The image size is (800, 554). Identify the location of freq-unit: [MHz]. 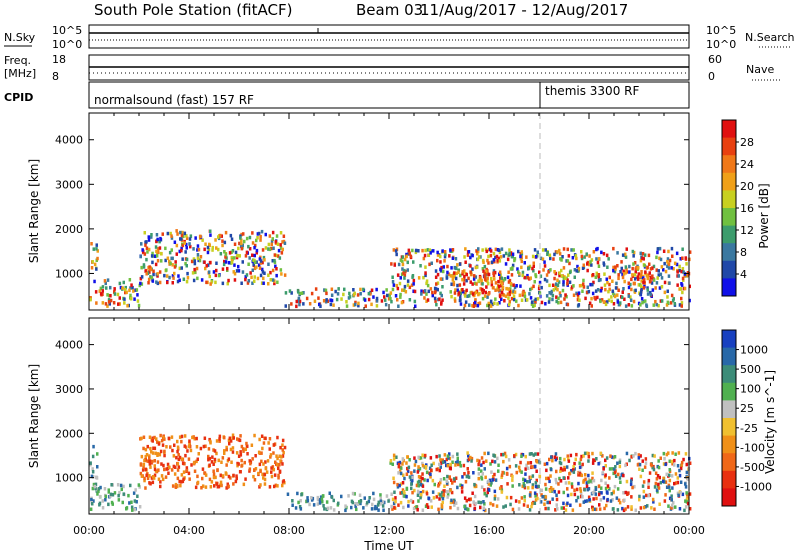
(20, 73).